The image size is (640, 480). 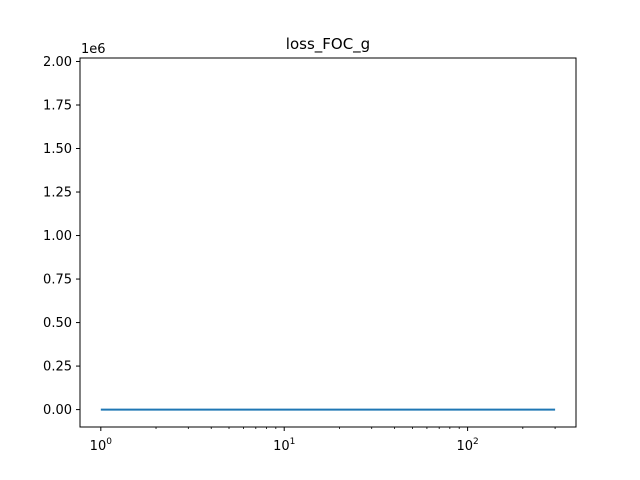 What do you see at coordinates (57, 105) in the screenshot?
I see `y-tick-label: 1.75` at bounding box center [57, 105].